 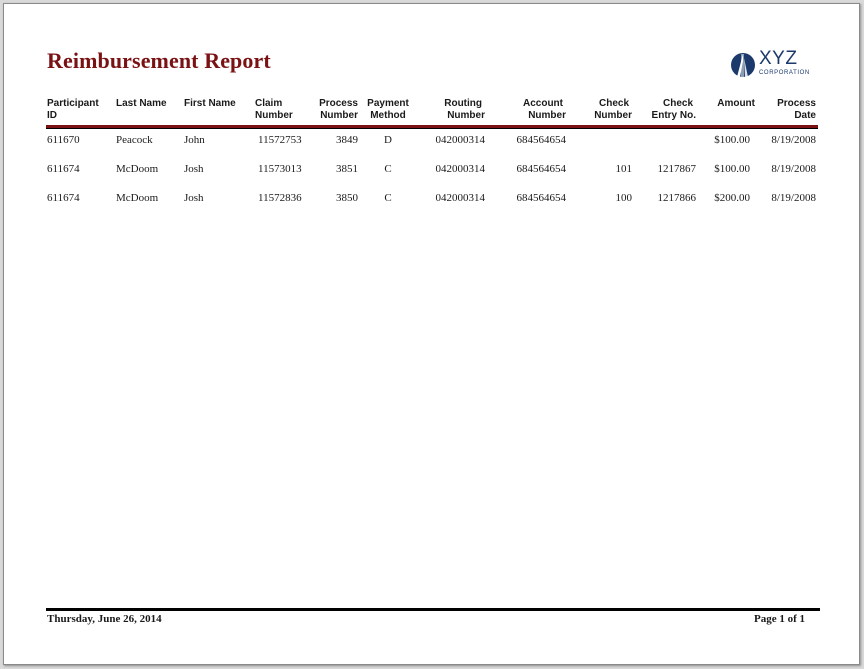 What do you see at coordinates (347, 140) in the screenshot?
I see `cell-process-number: 3849` at bounding box center [347, 140].